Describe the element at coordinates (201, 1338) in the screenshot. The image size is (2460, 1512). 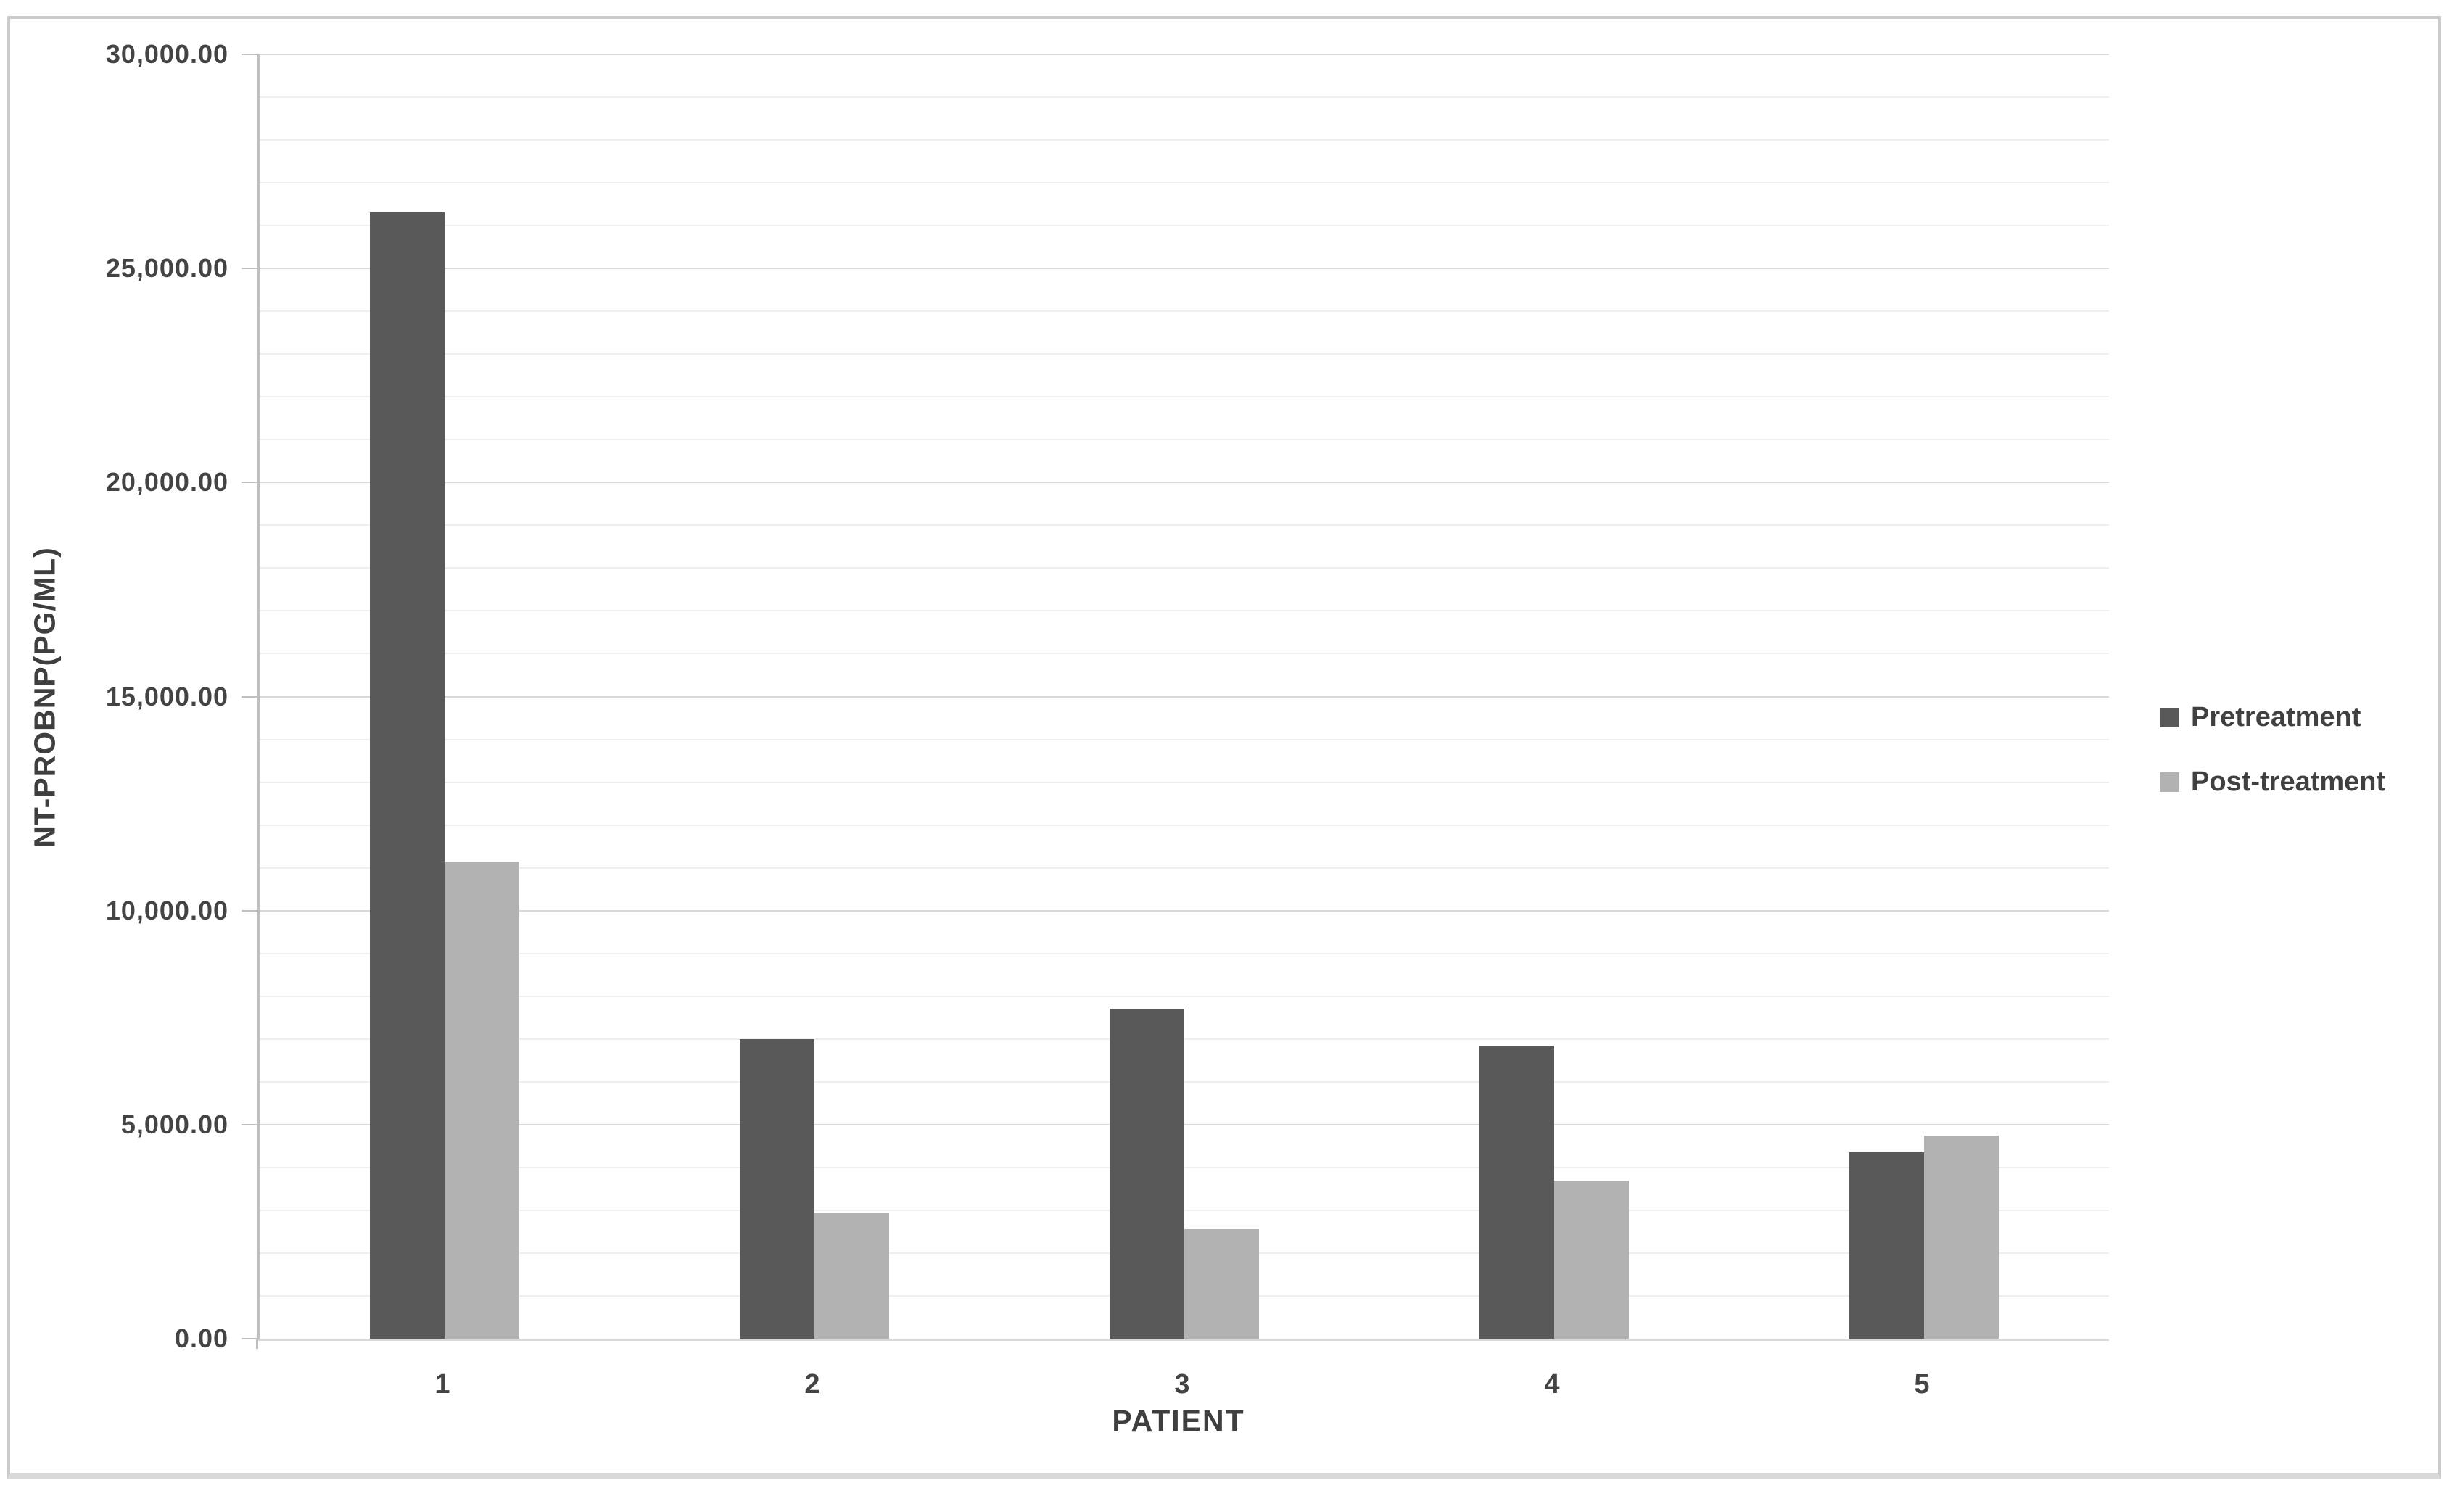
I see `y-tick-label: 0.00` at that location.